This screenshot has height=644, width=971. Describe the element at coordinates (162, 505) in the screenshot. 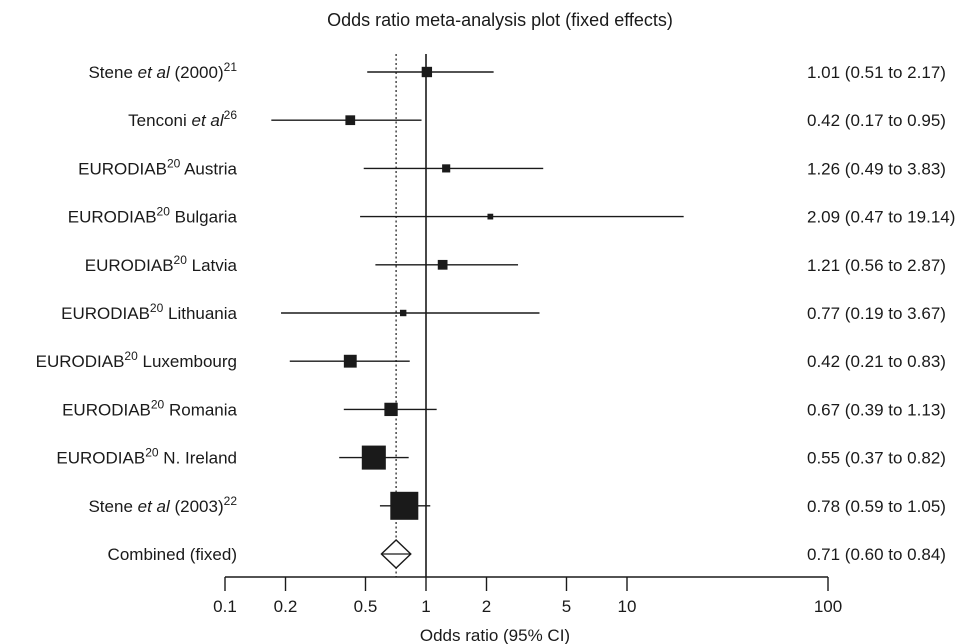

I see `study-label: Stene et al (2003)22` at that location.